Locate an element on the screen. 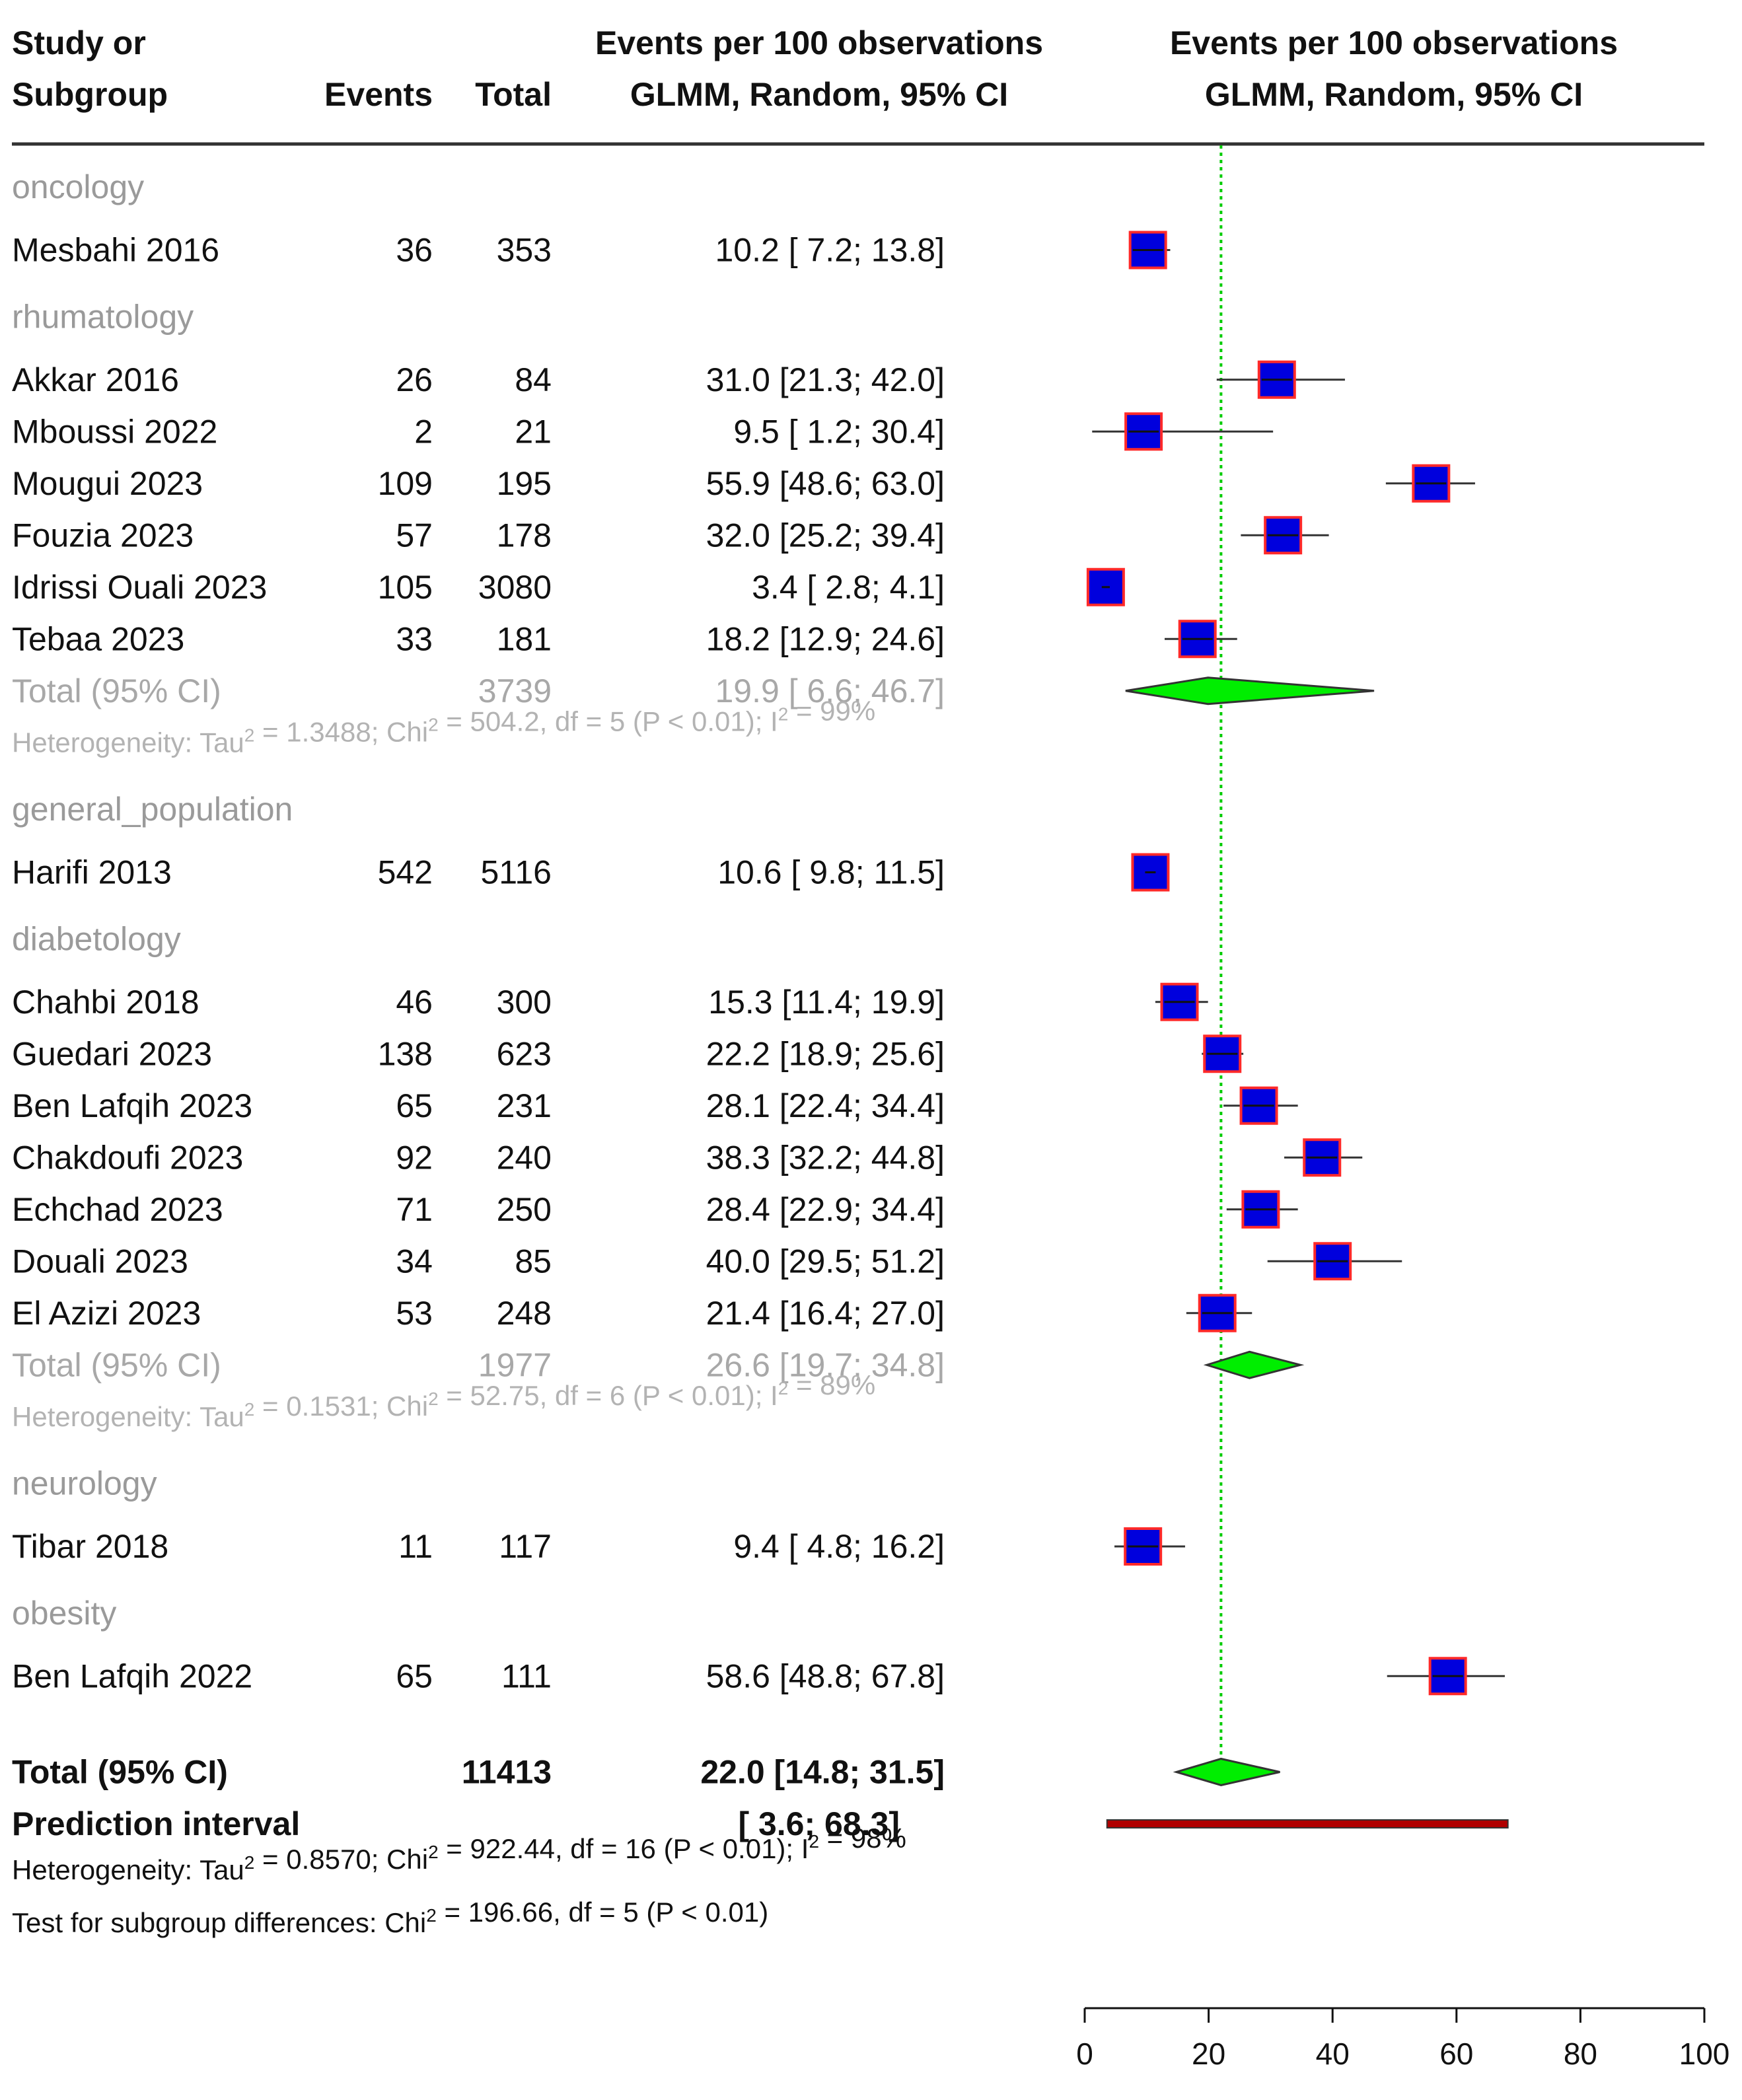 This screenshot has width=1742, height=2100. study-events: 46 is located at coordinates (414, 1002).